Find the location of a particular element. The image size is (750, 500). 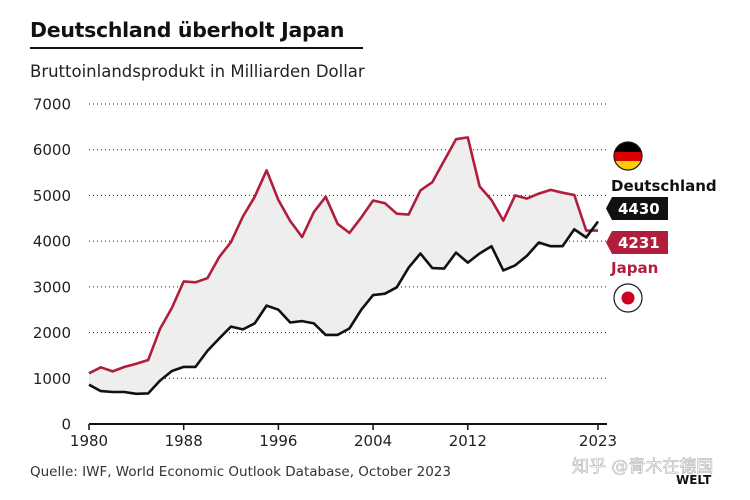

series-name-germany: Deutschland is located at coordinates (664, 186).